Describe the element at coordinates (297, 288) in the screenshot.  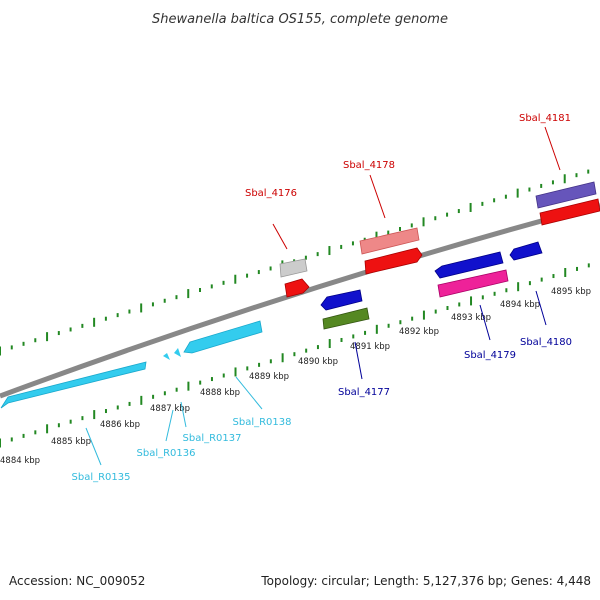
I see `gene-Sbal_4176-red` at that location.